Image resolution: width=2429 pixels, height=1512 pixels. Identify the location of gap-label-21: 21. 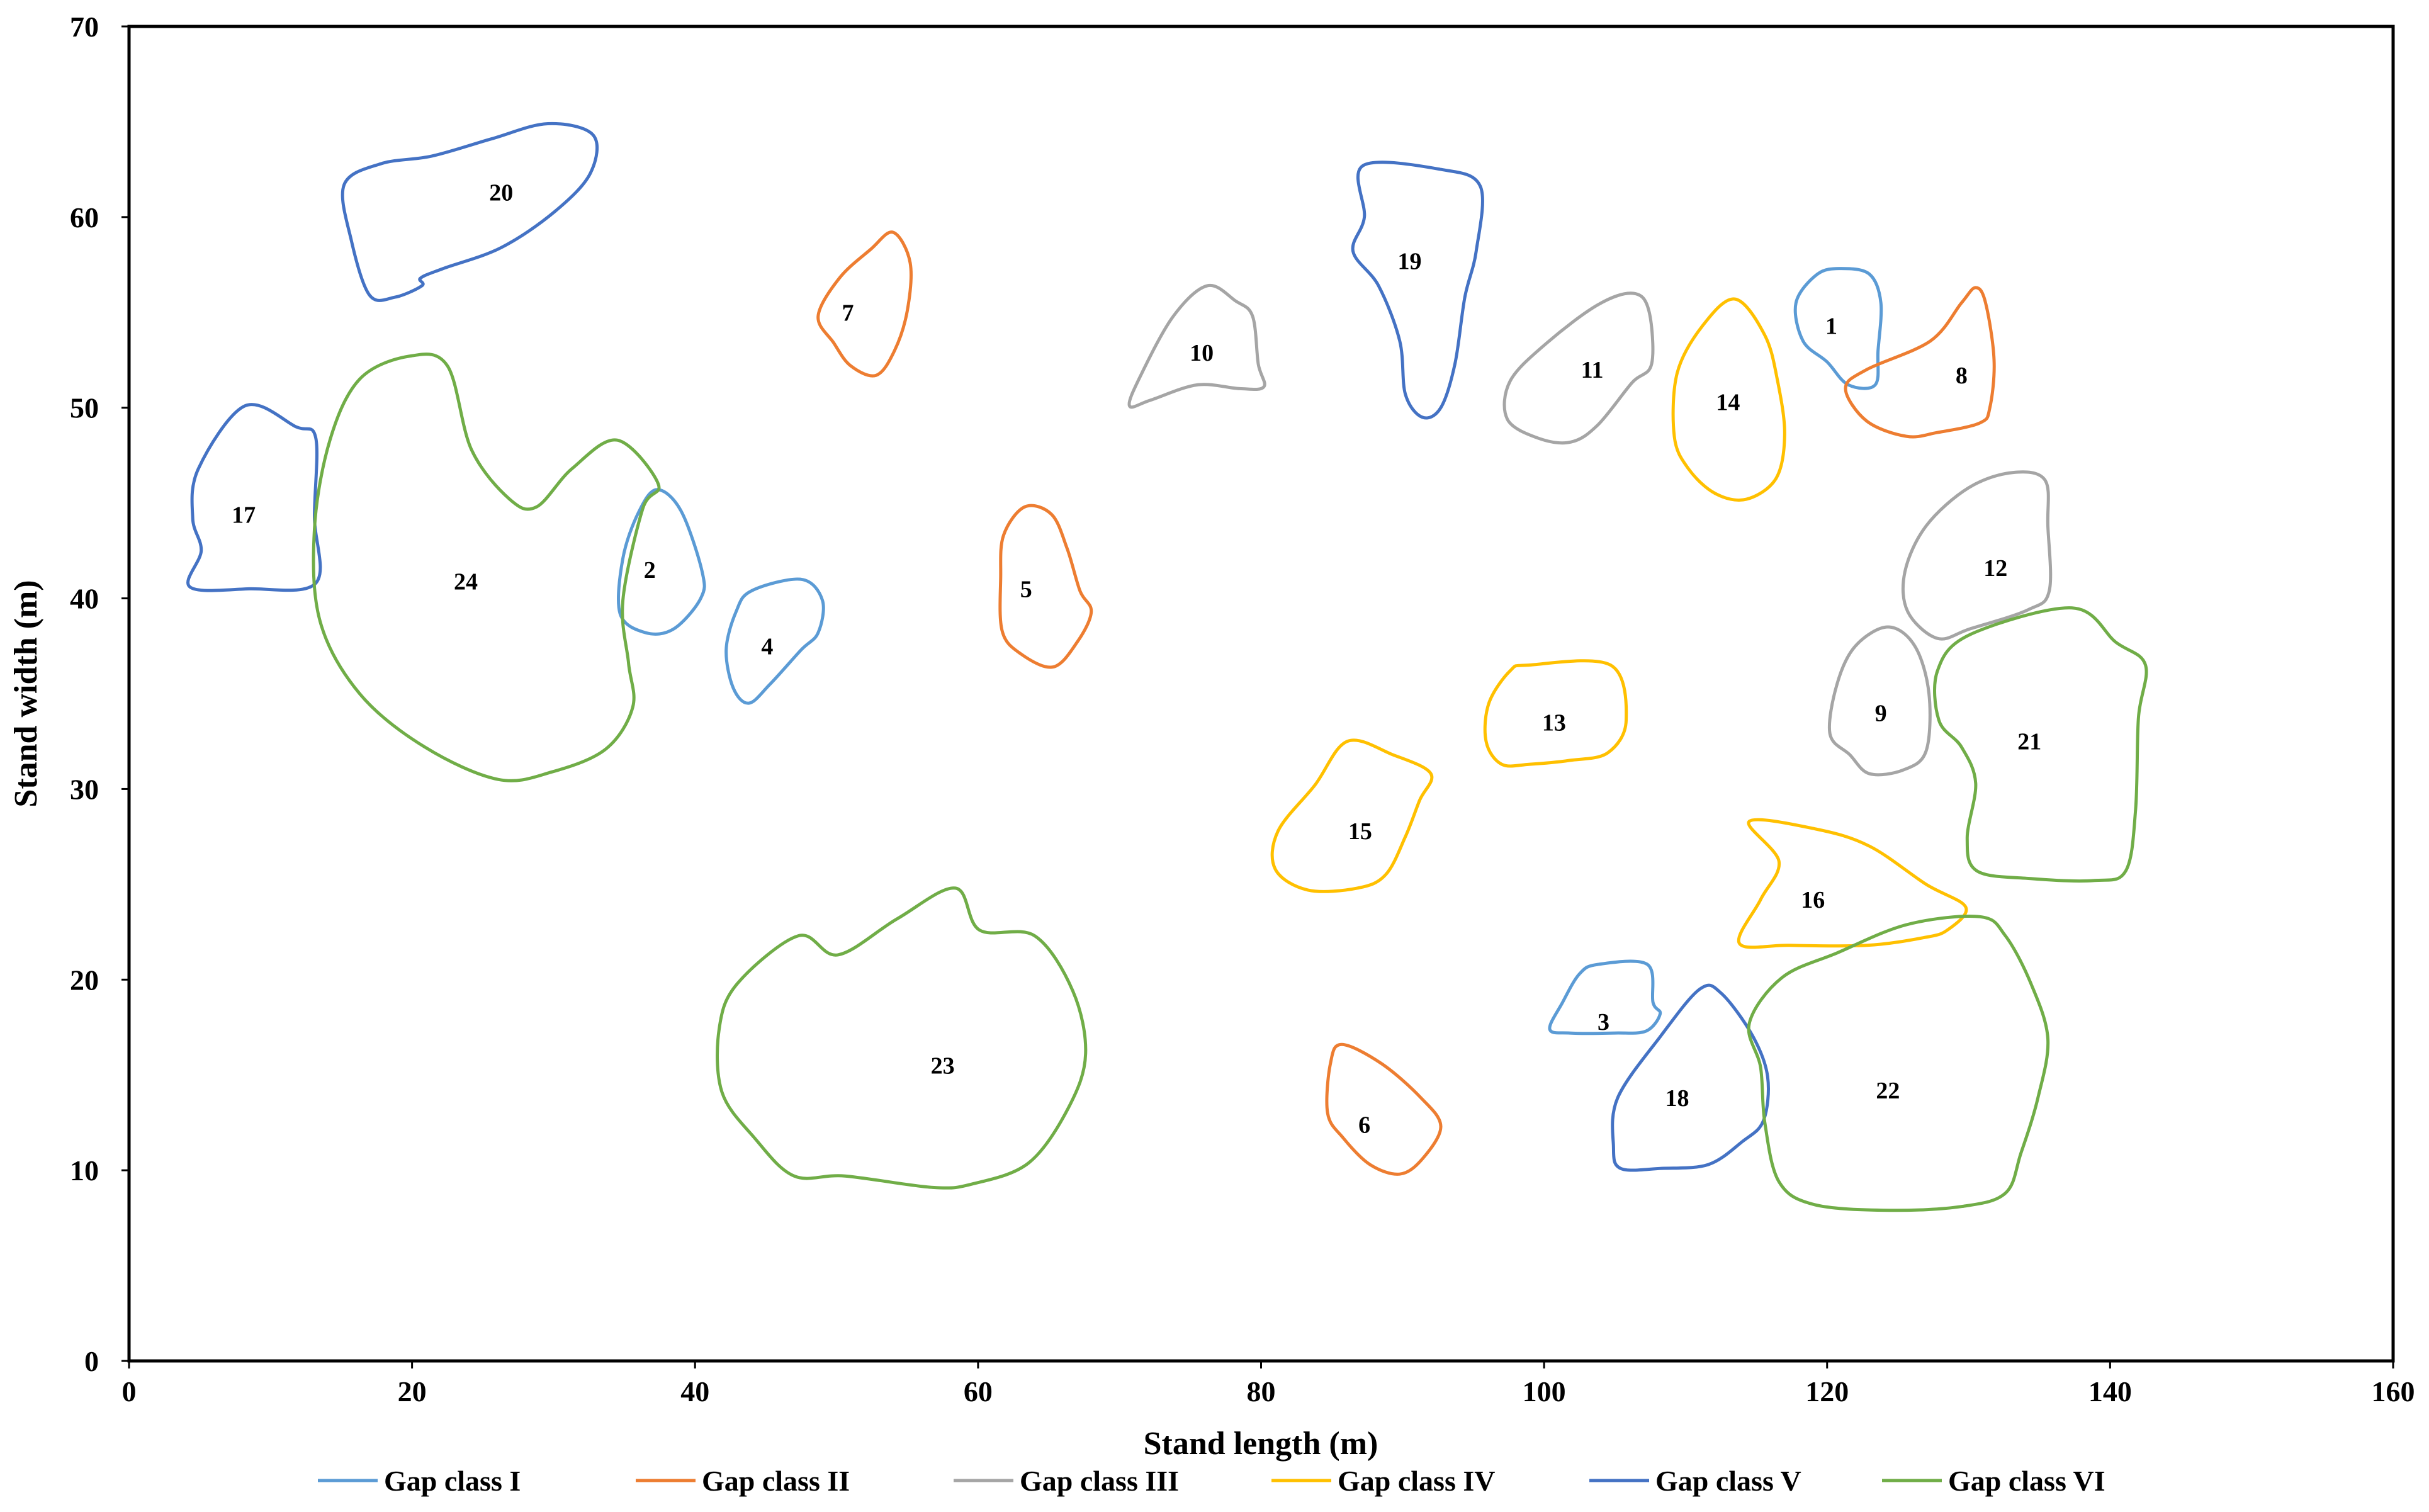
(2029, 742).